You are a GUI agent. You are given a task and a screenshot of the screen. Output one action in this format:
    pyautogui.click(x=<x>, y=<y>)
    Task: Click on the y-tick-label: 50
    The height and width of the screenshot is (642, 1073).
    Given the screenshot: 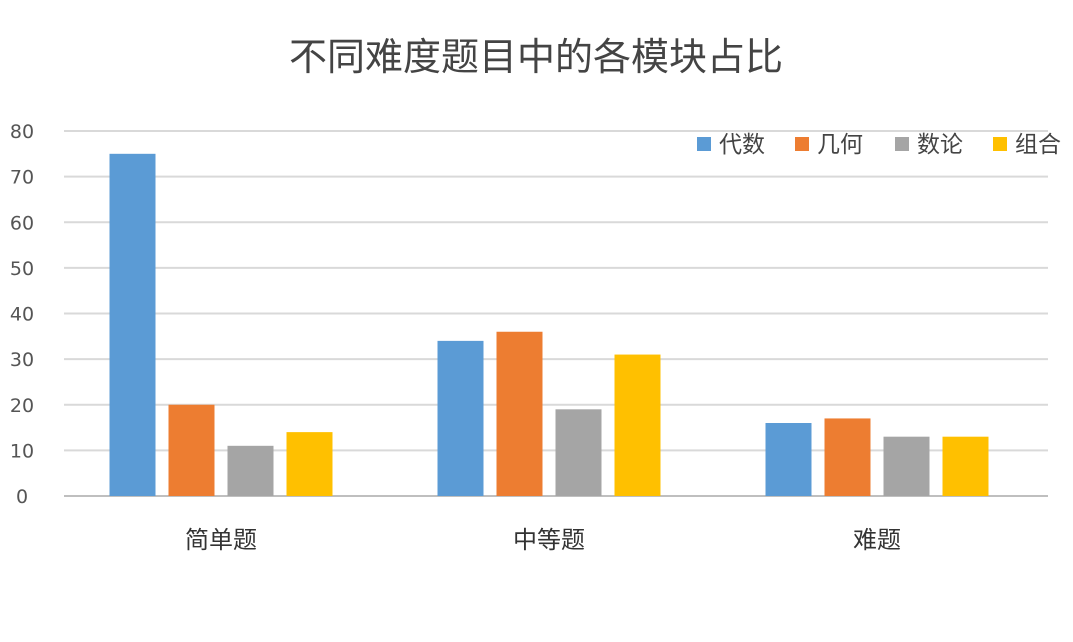 What is the action you would take?
    pyautogui.click(x=22, y=269)
    